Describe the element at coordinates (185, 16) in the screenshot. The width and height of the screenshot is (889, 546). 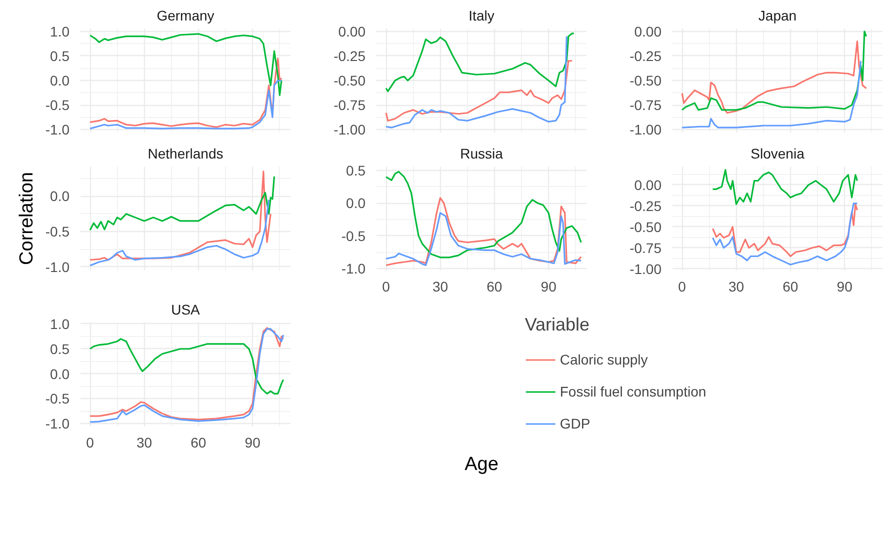
I see `chart-title: Germany` at that location.